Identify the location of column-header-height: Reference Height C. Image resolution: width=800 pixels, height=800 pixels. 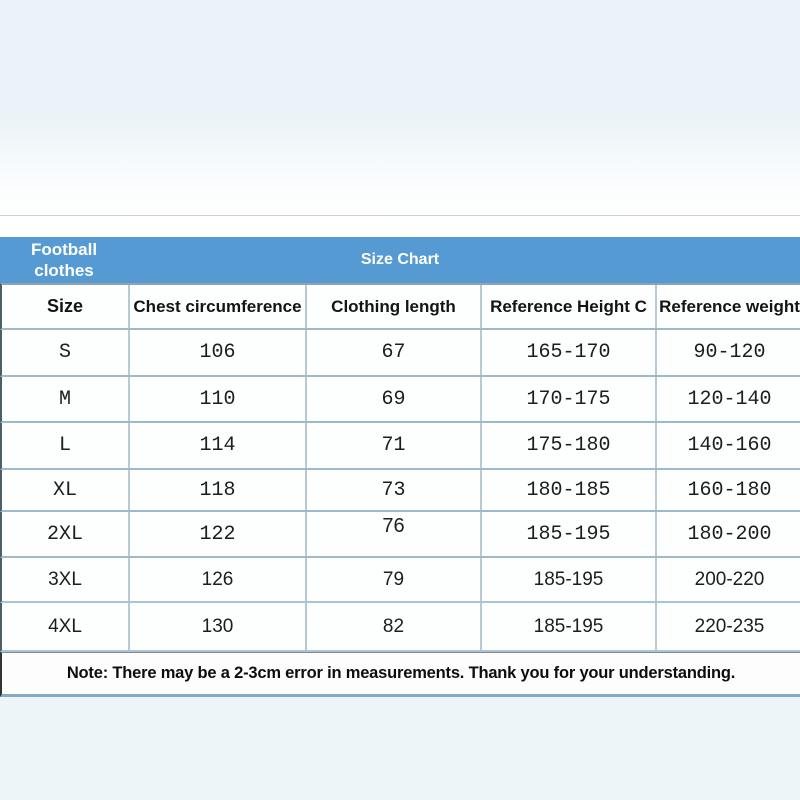
(569, 306).